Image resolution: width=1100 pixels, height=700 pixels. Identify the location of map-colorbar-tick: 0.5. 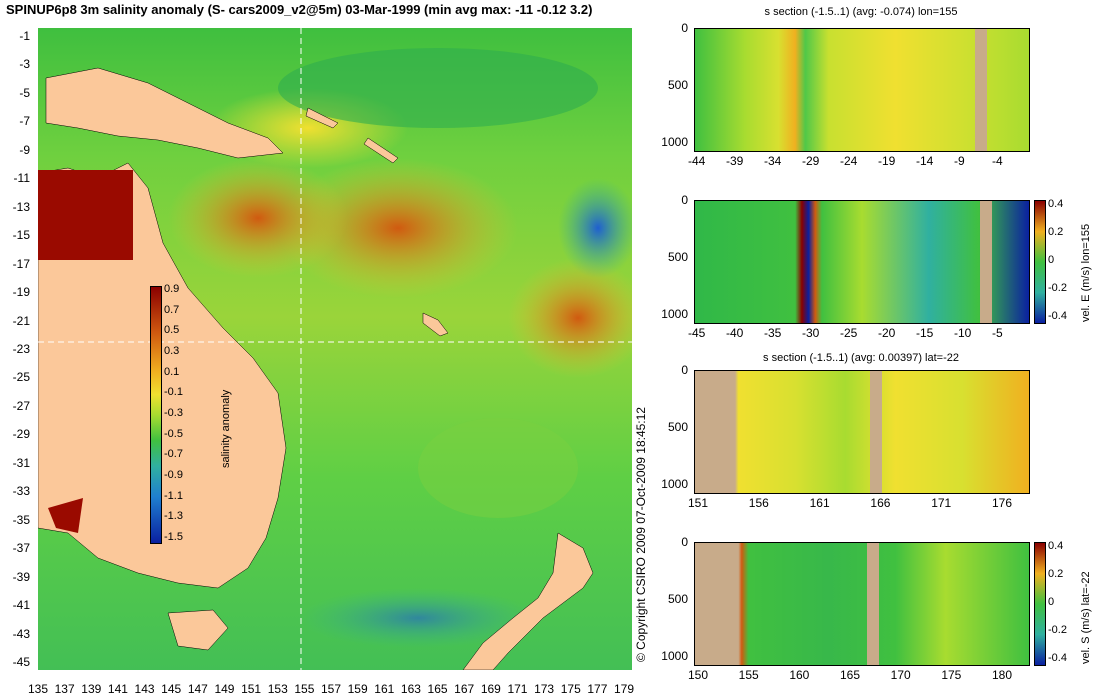
(172, 330).